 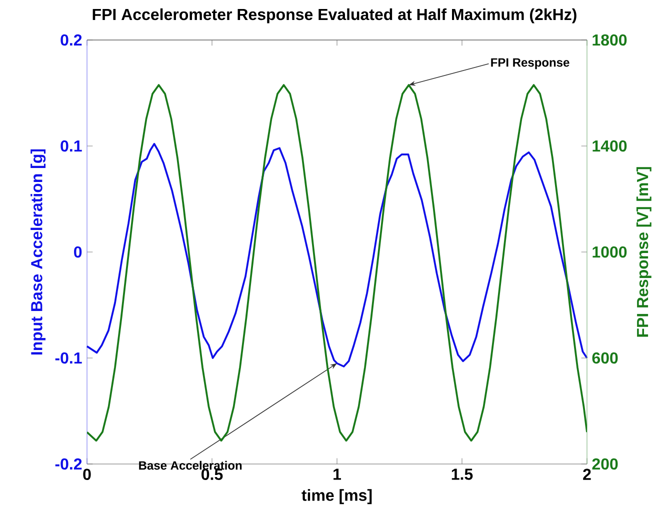 I want to click on annotation: FPI Response, so click(x=530, y=64).